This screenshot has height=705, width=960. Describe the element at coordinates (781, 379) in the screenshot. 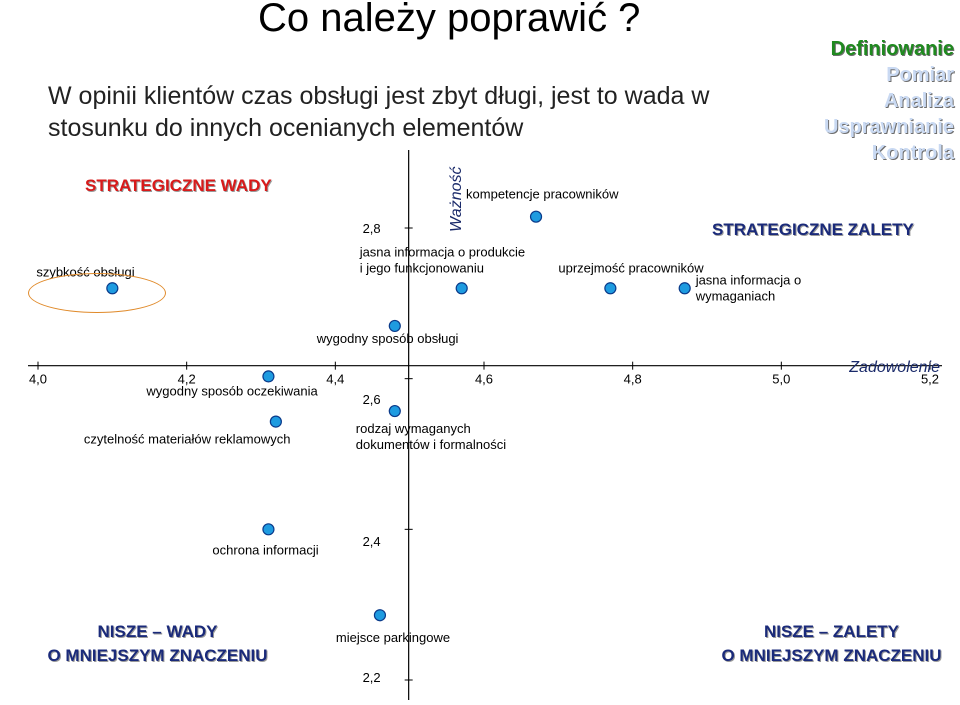

I see `x-tick-label: 5,0` at that location.